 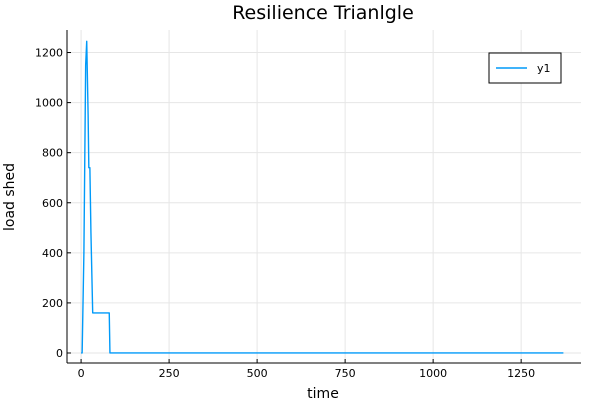 What do you see at coordinates (81, 373) in the screenshot?
I see `x-tick-label: 0` at bounding box center [81, 373].